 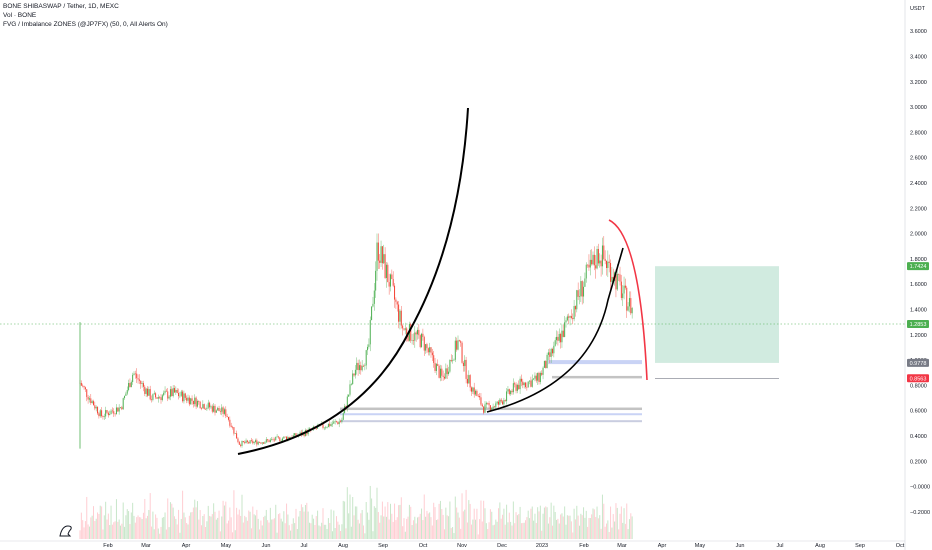 What do you see at coordinates (918, 362) in the screenshot?
I see `price-badge-bg` at bounding box center [918, 362].